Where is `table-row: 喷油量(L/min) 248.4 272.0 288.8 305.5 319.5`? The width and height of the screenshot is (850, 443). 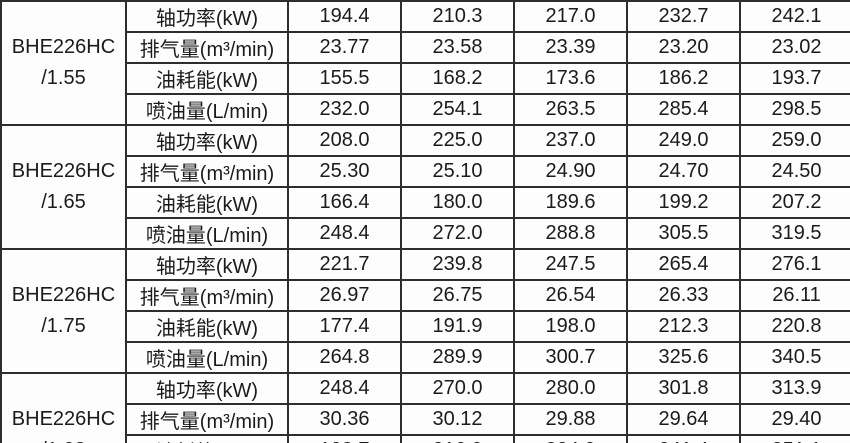 table-row: 喷油量(L/min) 248.4 272.0 288.8 305.5 319.5 is located at coordinates (425, 233).